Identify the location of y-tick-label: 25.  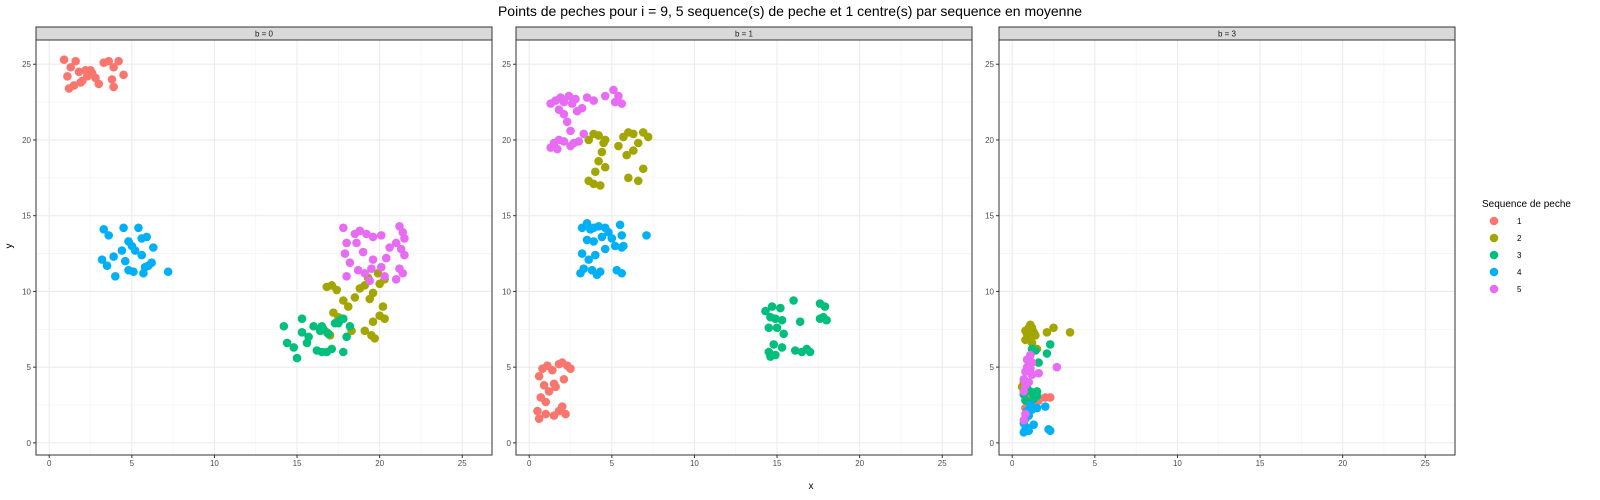
(989, 64).